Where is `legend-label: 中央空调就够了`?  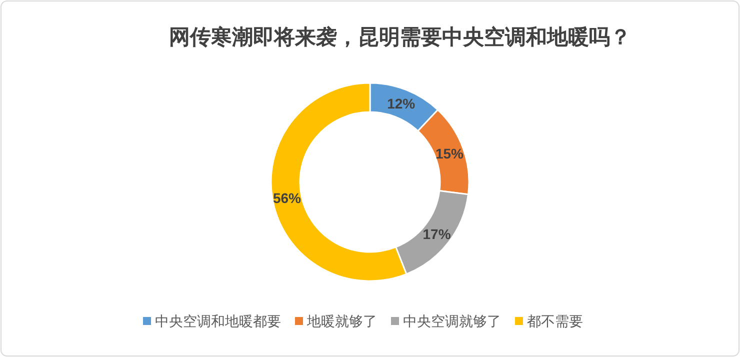
legend-label: 中央空调就够了 is located at coordinates (452, 321).